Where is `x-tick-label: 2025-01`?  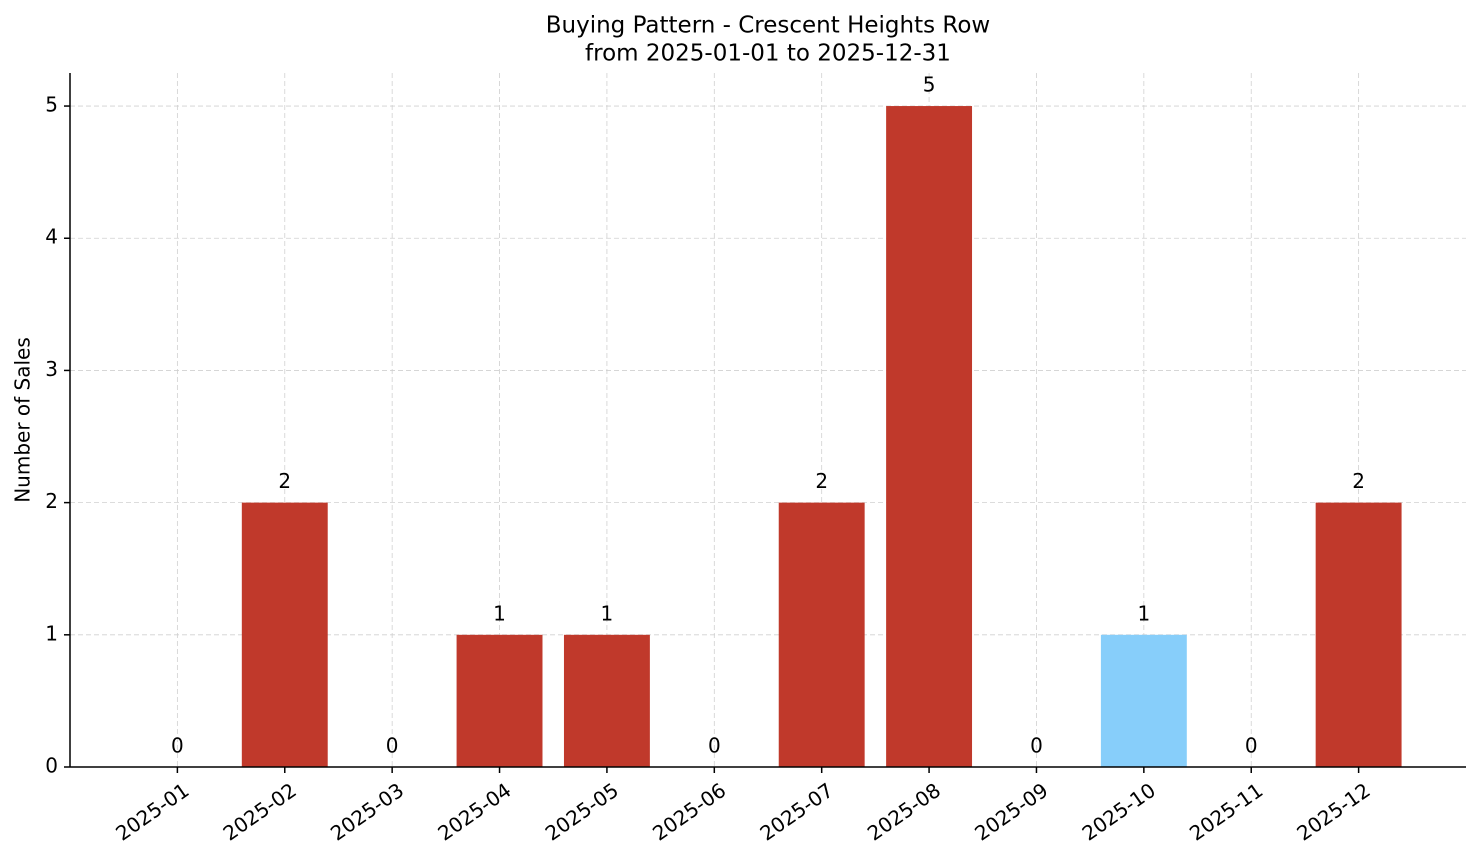
x-tick-label: 2025-01 is located at coordinates (152, 812).